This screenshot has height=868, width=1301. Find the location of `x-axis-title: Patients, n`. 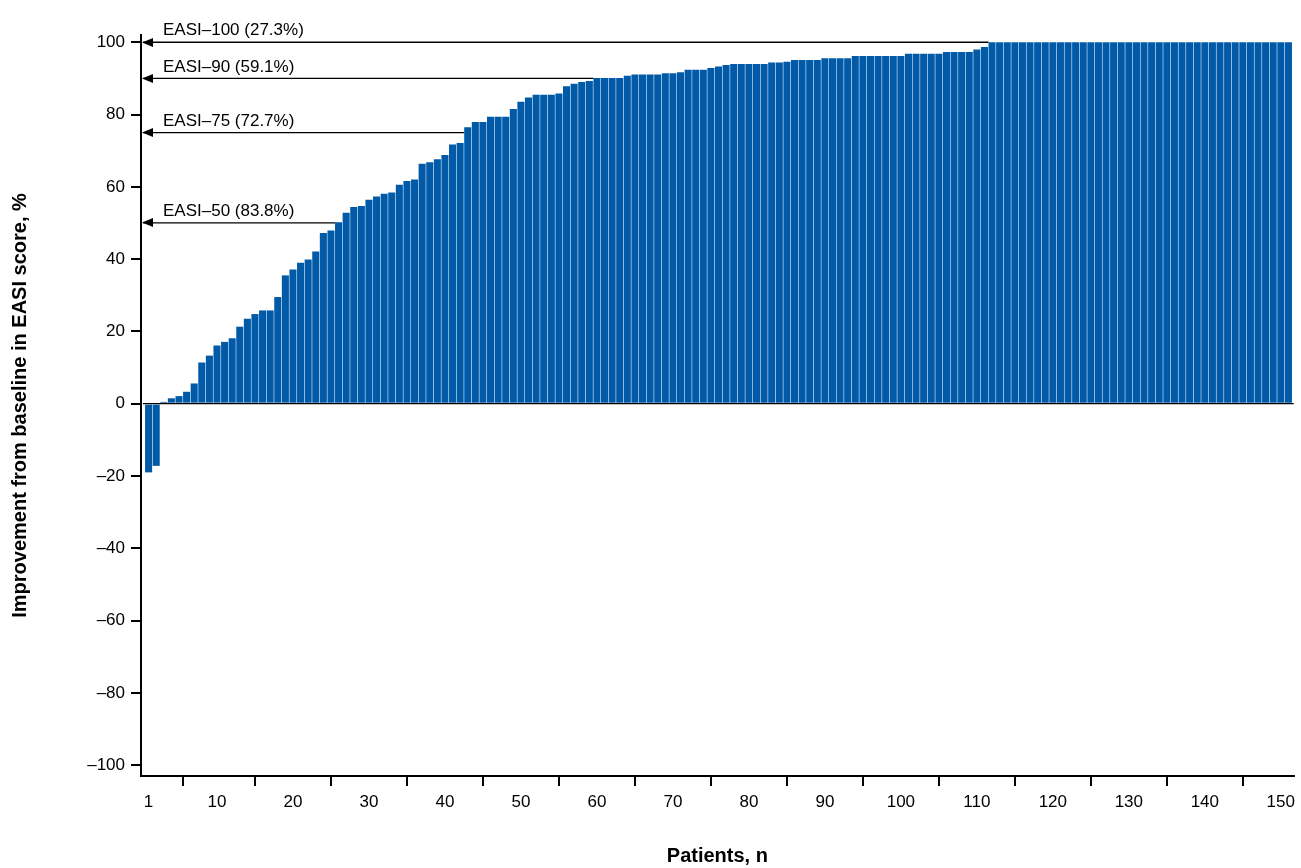

x-axis-title: Patients, n is located at coordinates (717, 854).